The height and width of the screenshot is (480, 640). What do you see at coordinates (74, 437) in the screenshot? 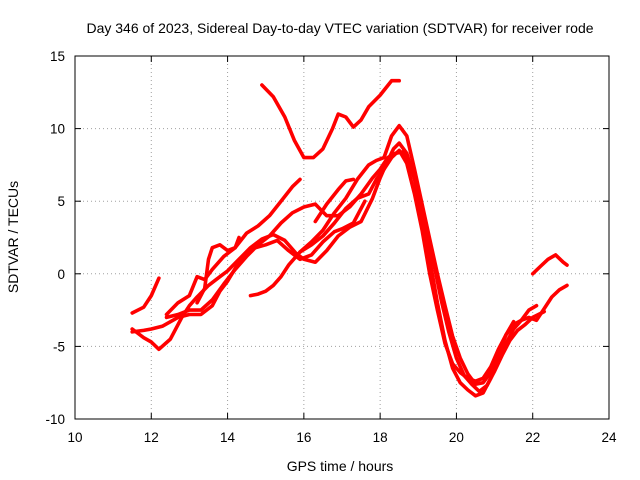
I see `x-tick-label: 10` at bounding box center [74, 437].